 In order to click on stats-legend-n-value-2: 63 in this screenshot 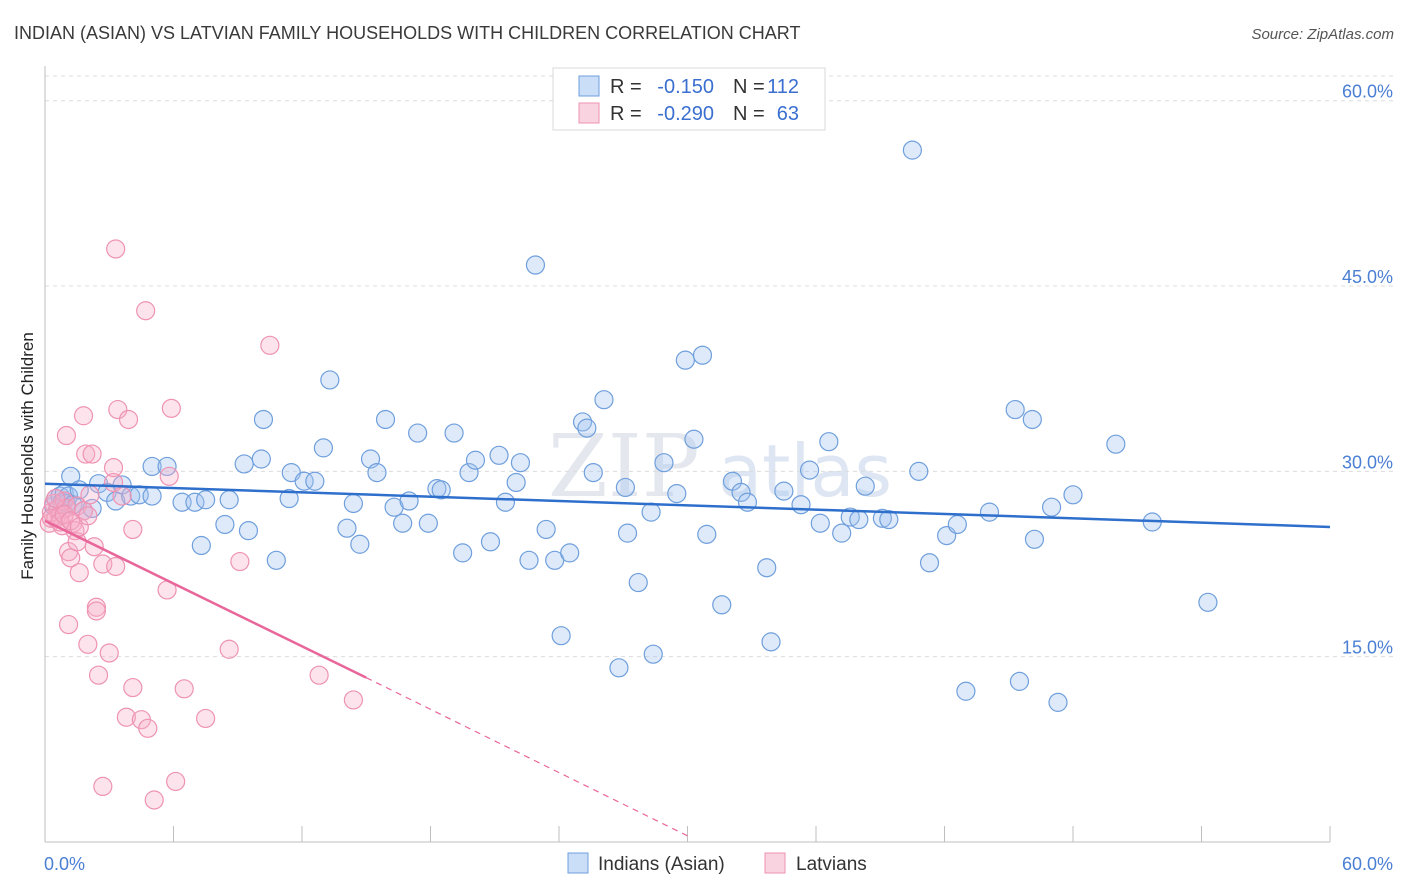, I will do `click(788, 114)`.